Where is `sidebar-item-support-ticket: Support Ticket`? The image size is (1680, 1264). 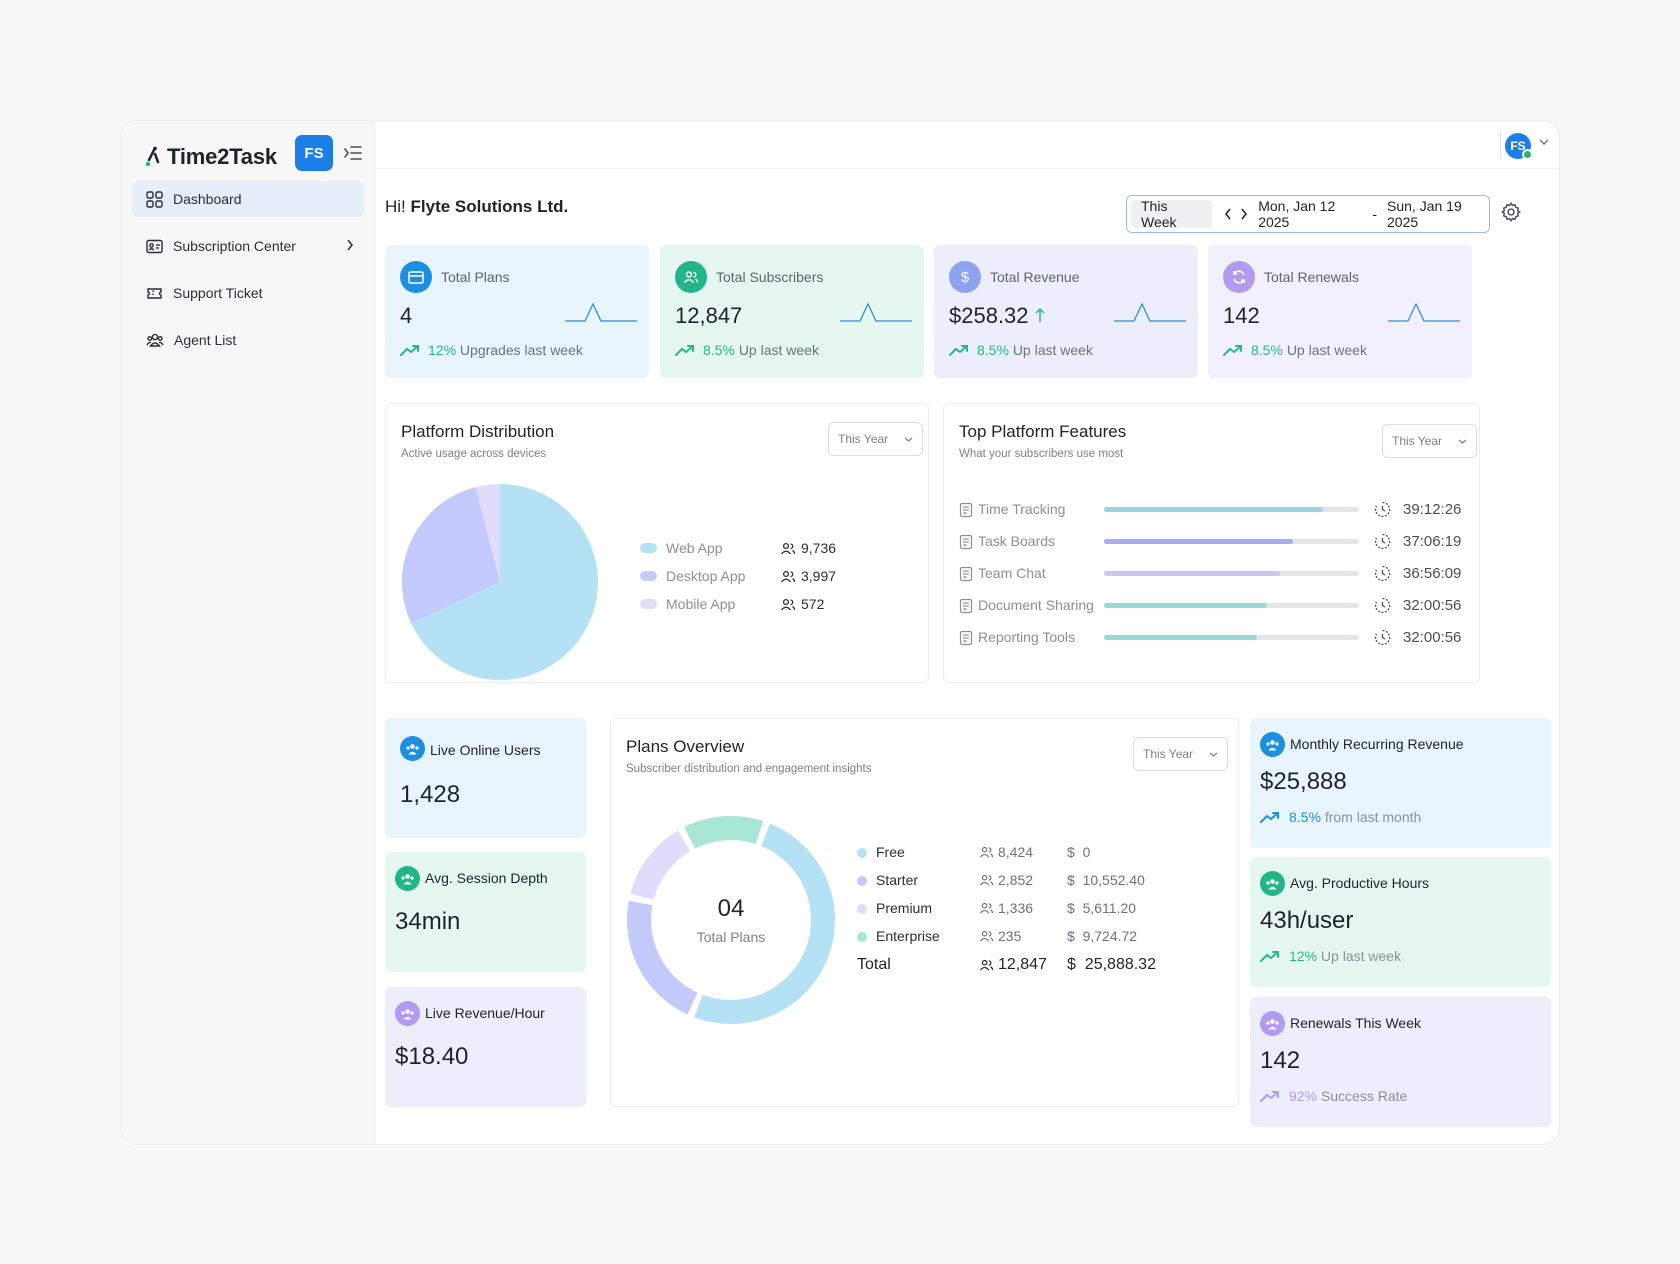 sidebar-item-support-ticket: Support Ticket is located at coordinates (248, 293).